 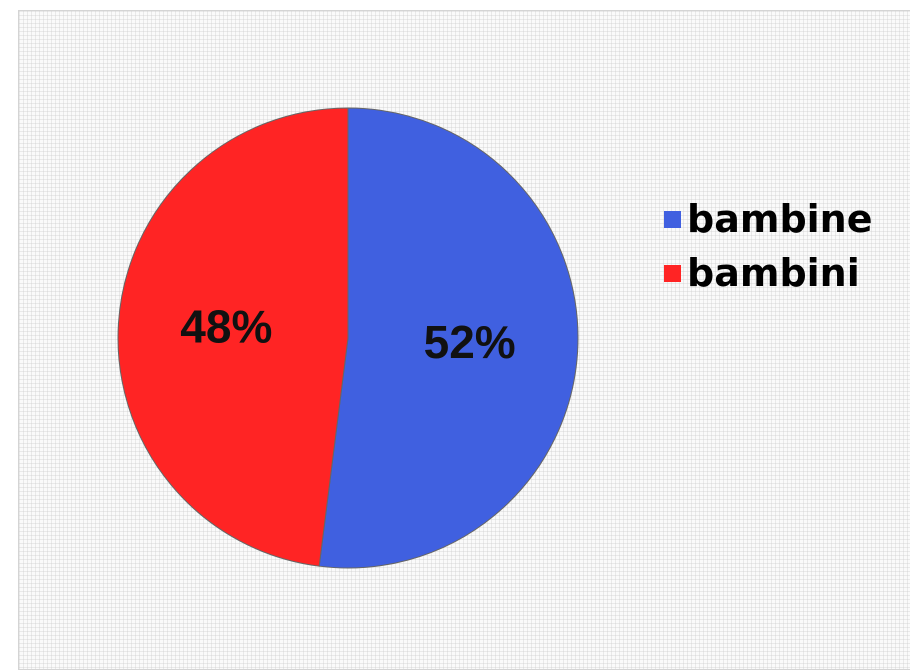 What do you see at coordinates (226, 327) in the screenshot?
I see `data-label-bambini: 48%` at bounding box center [226, 327].